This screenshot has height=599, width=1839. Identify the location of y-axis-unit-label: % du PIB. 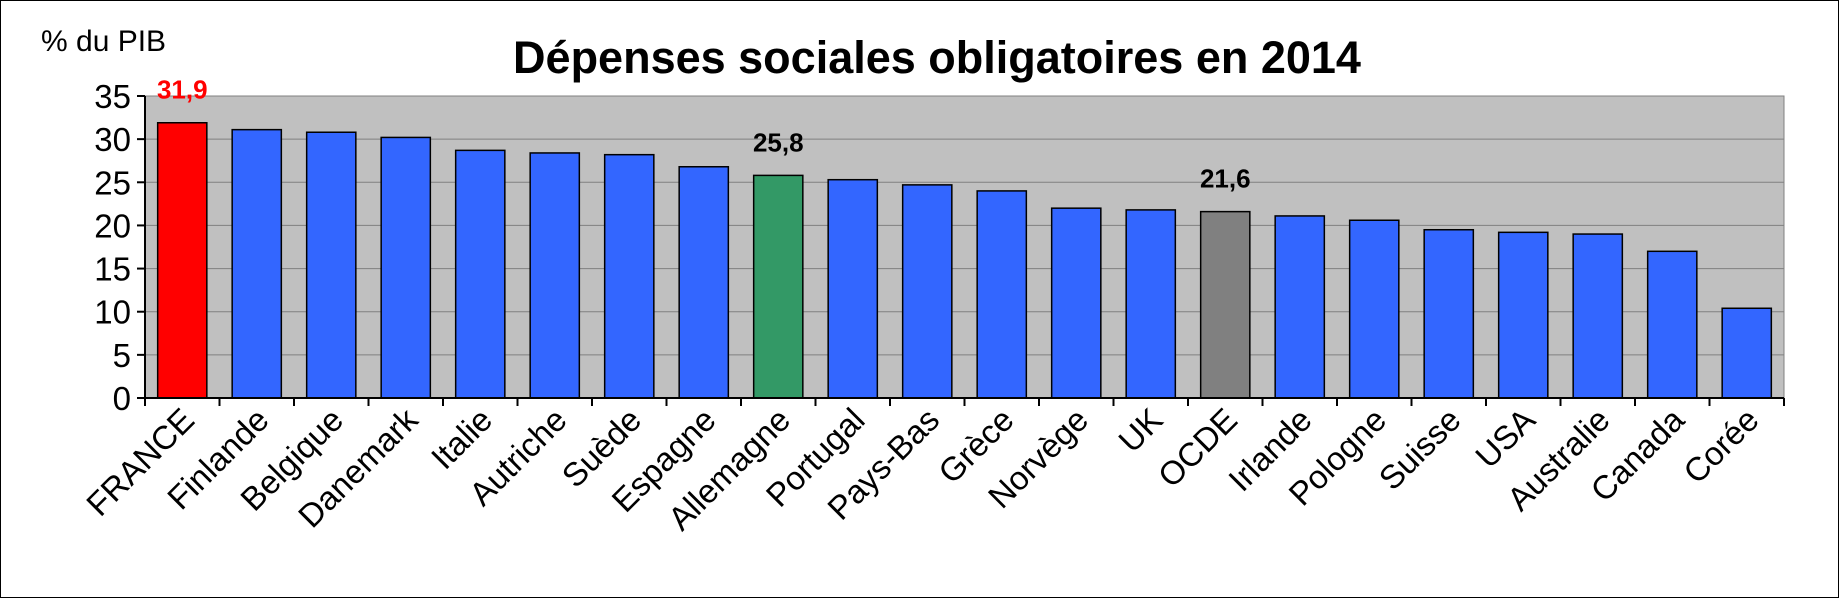
(103, 41).